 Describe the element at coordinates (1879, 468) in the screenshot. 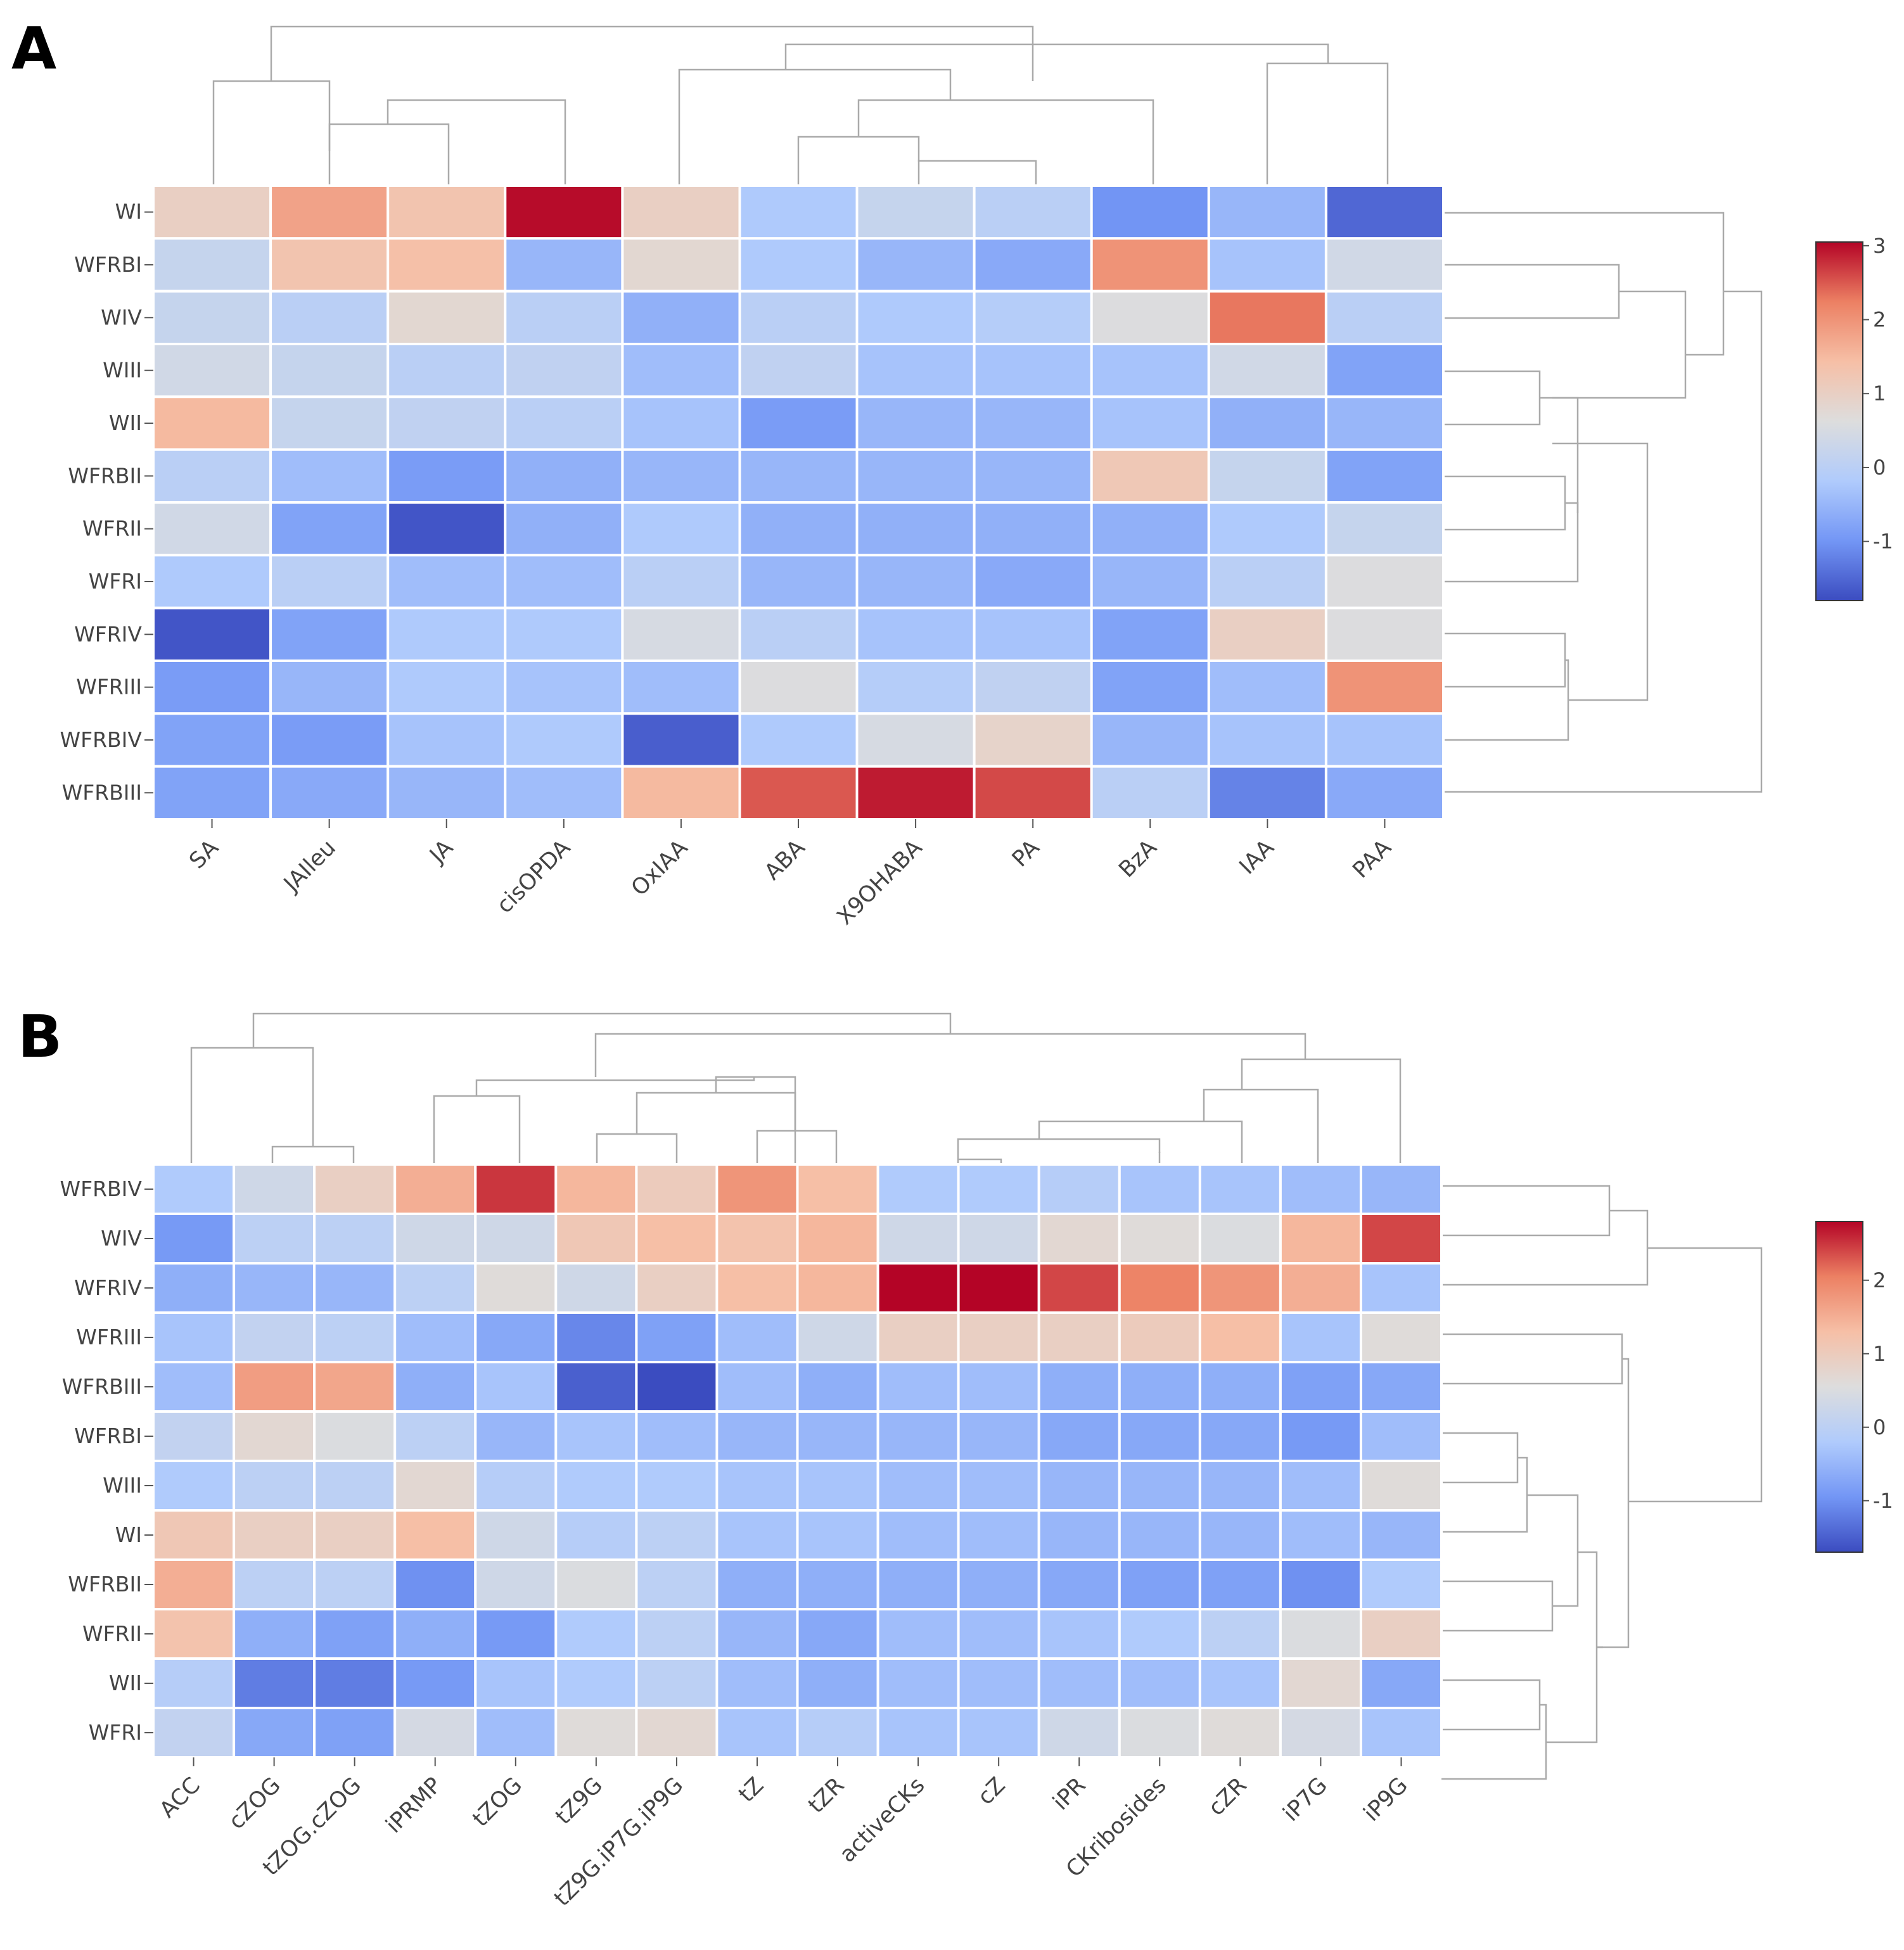

I see `colorbar-label-a-3: 0` at that location.